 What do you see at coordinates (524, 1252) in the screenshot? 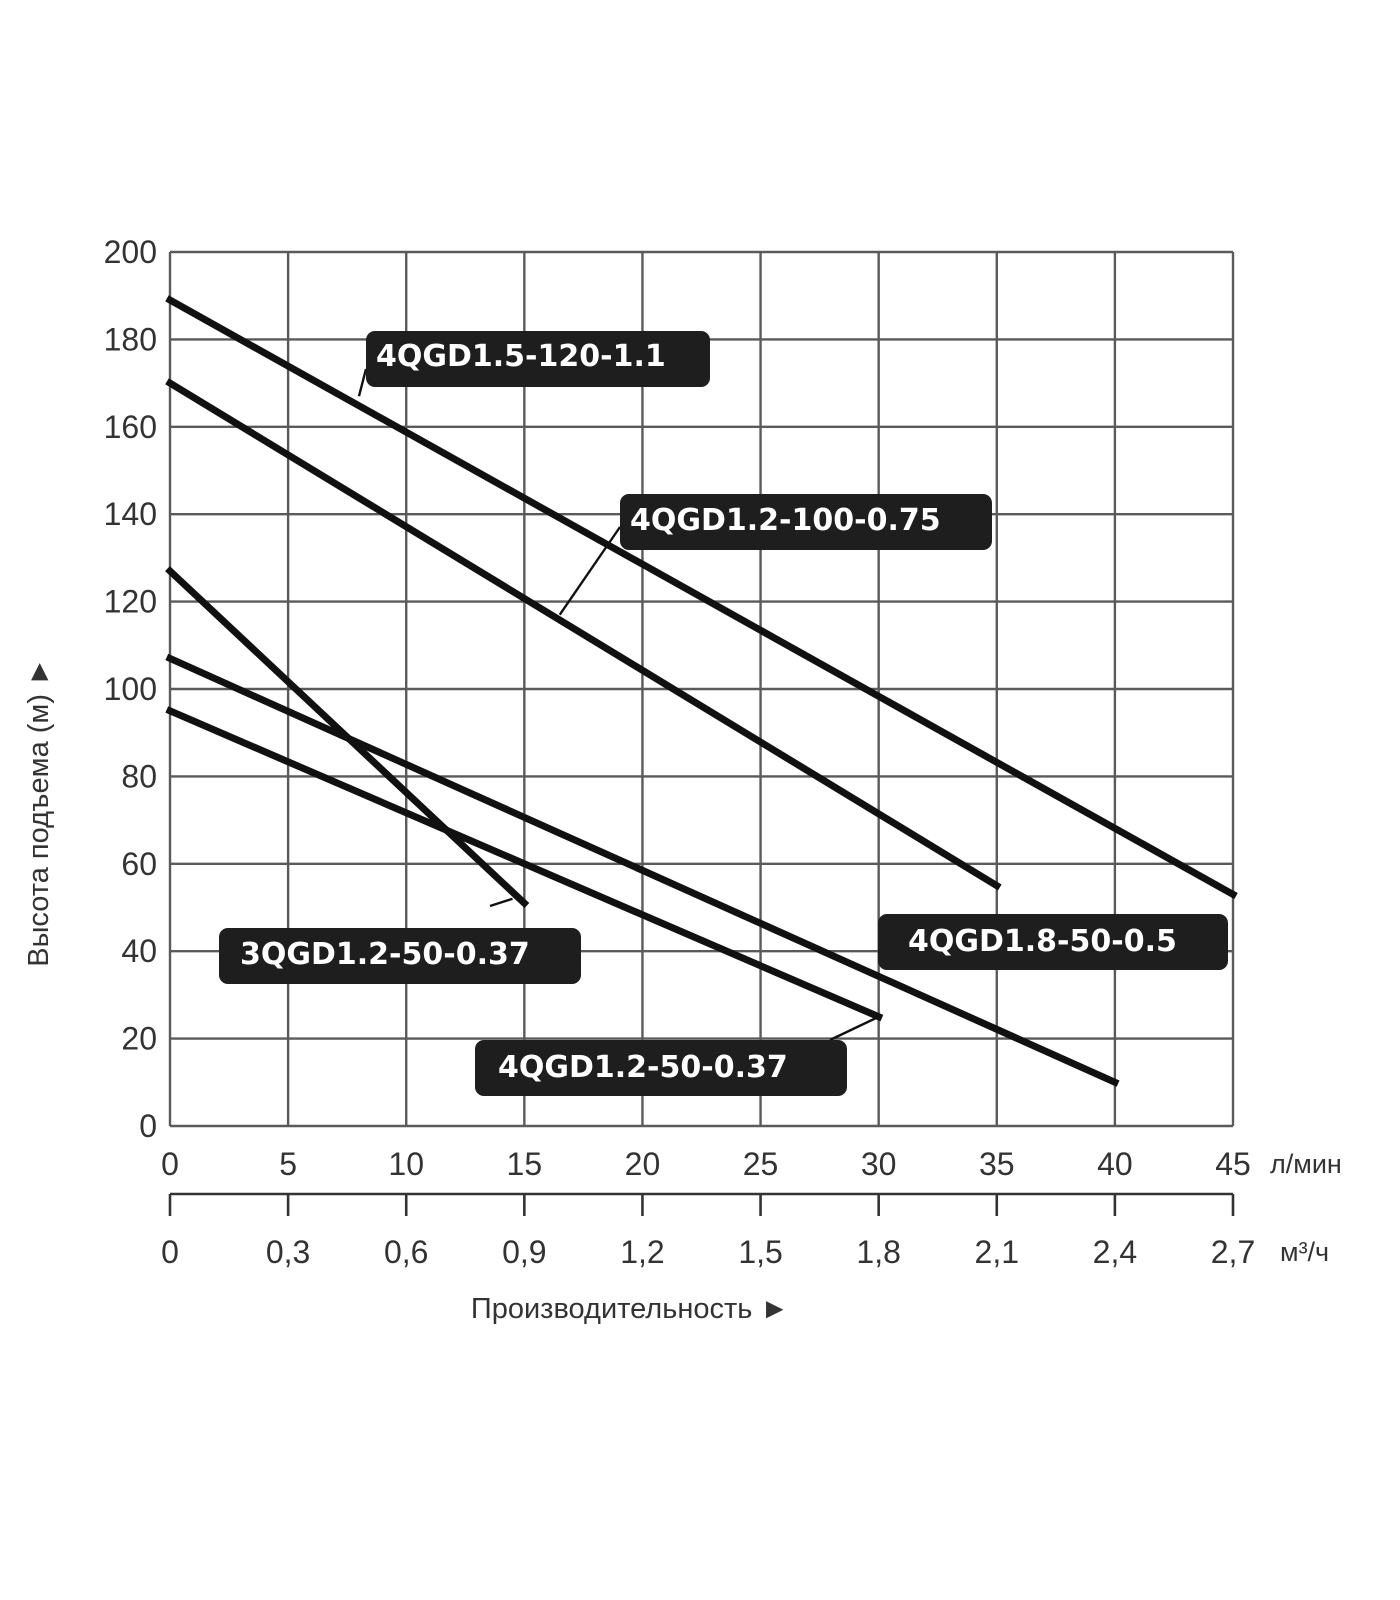
I see `x2-tick-label: 0,9` at bounding box center [524, 1252].